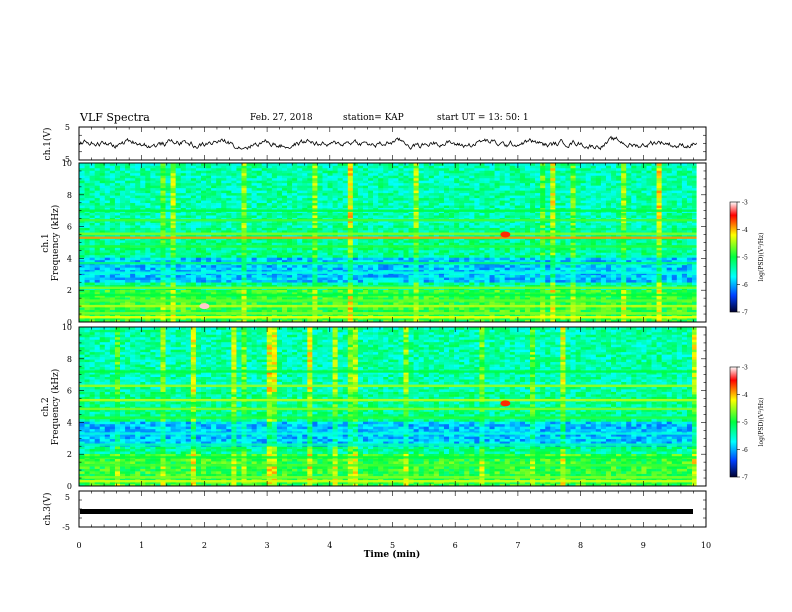 The image size is (792, 612). Describe the element at coordinates (46, 242) in the screenshot. I see `ch1-spec-label-channel: ch.1` at that location.